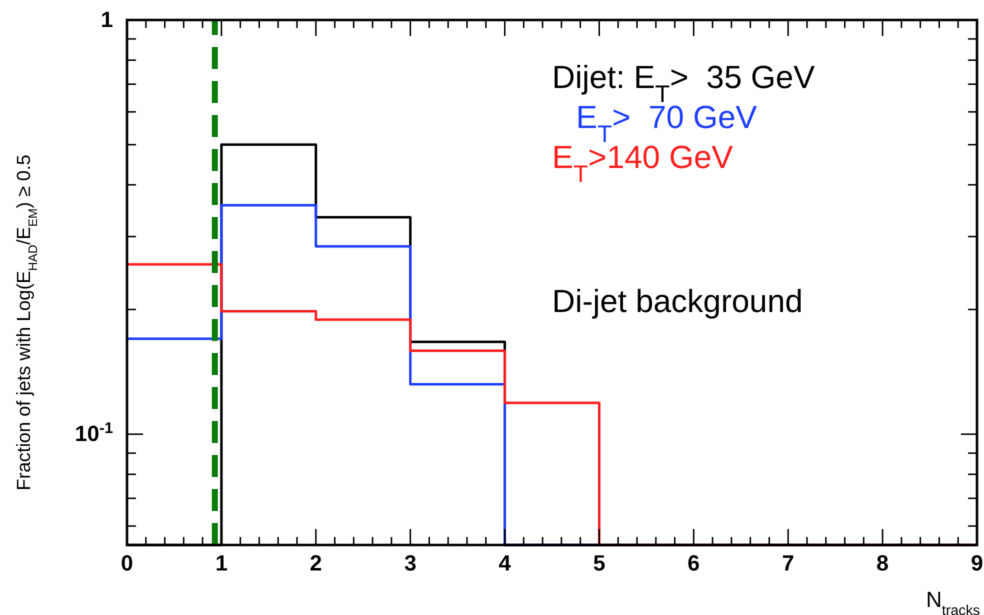 The height and width of the screenshot is (615, 984). What do you see at coordinates (94, 433) in the screenshot?
I see `y-tick-label: 10$^{-1}$` at bounding box center [94, 433].